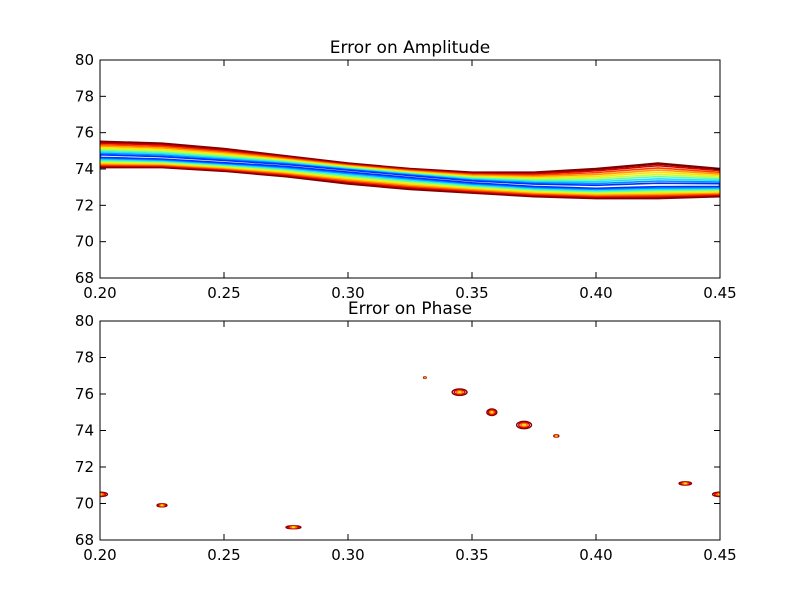 This screenshot has height=600, width=800. I want to click on chart-title: Error on Phase, so click(410, 309).